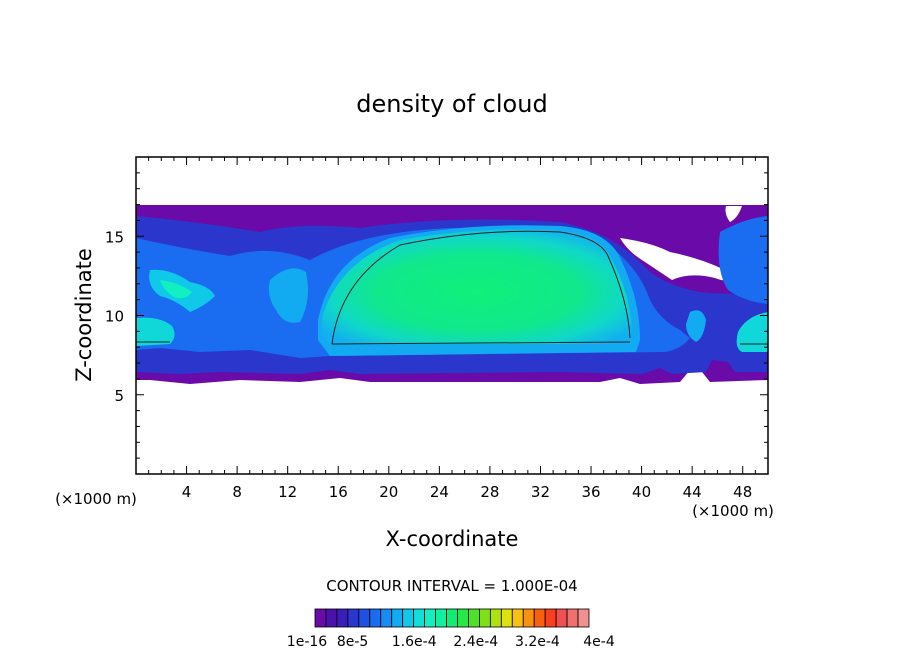  Describe the element at coordinates (119, 396) in the screenshot. I see `y-tick-label: 5` at that location.